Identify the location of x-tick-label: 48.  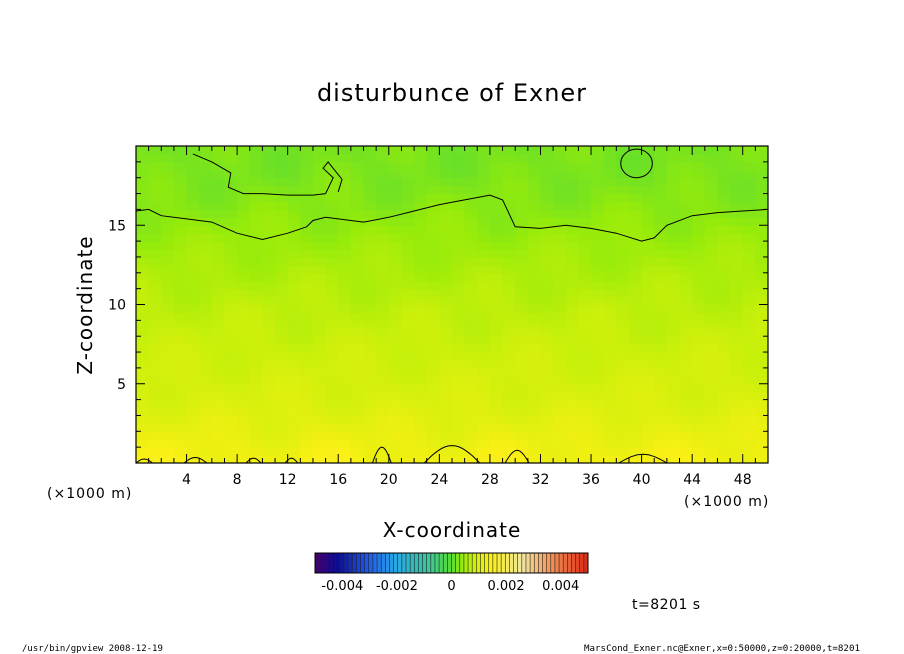
(743, 480).